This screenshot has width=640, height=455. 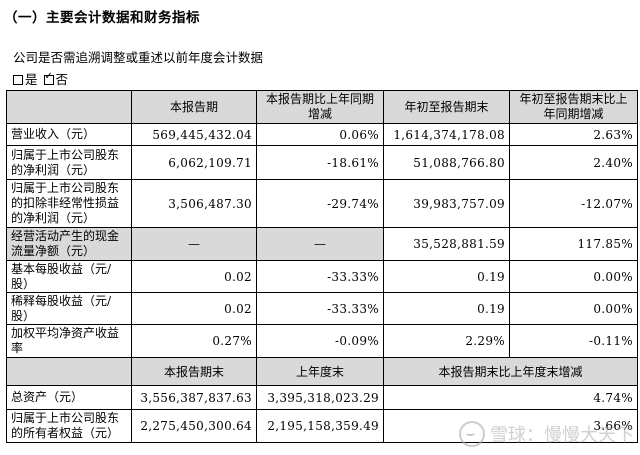 What do you see at coordinates (69, 426) in the screenshot?
I see `row-label: 归属于上市公司股东的所有者权益（元）` at bounding box center [69, 426].